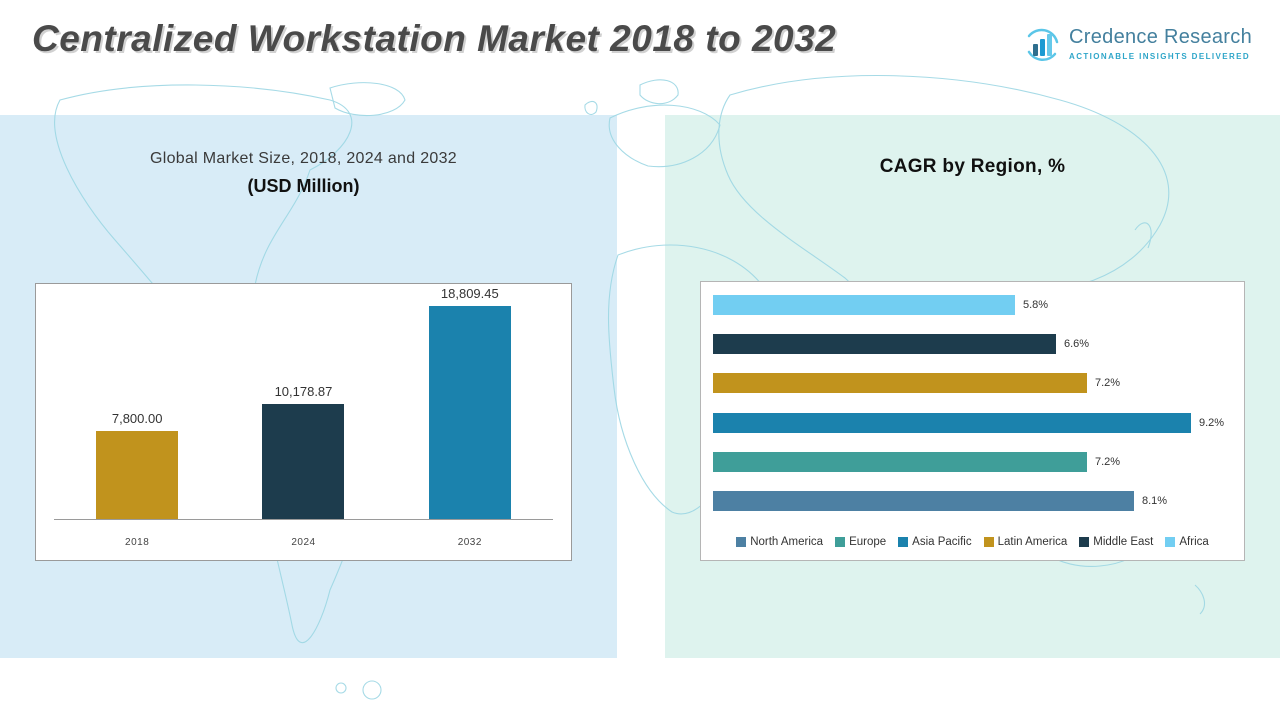 The width and height of the screenshot is (1280, 720). I want to click on market-size-plot-area: 7,800.00 10,178.87 18,809.45, so click(303, 403).